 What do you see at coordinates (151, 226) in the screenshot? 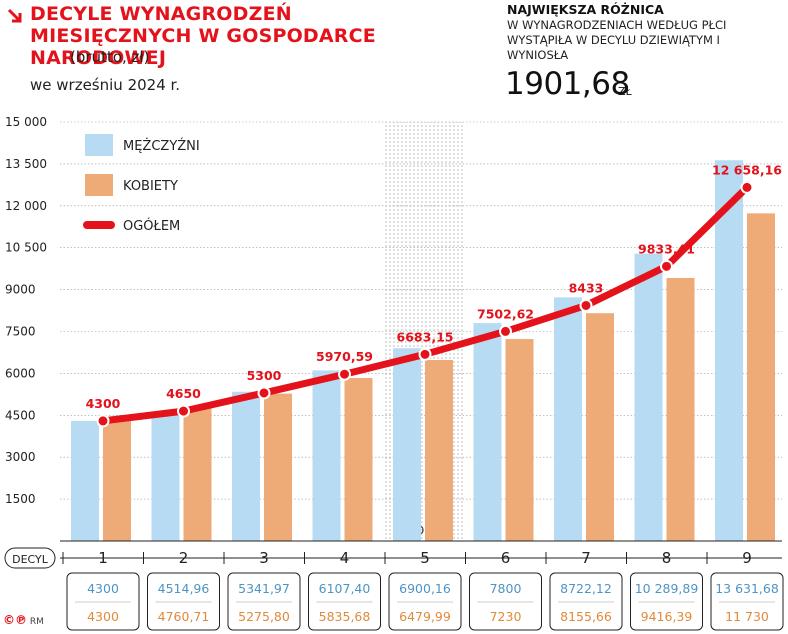
I see `legend-label: OGÓŁEM` at bounding box center [151, 226].